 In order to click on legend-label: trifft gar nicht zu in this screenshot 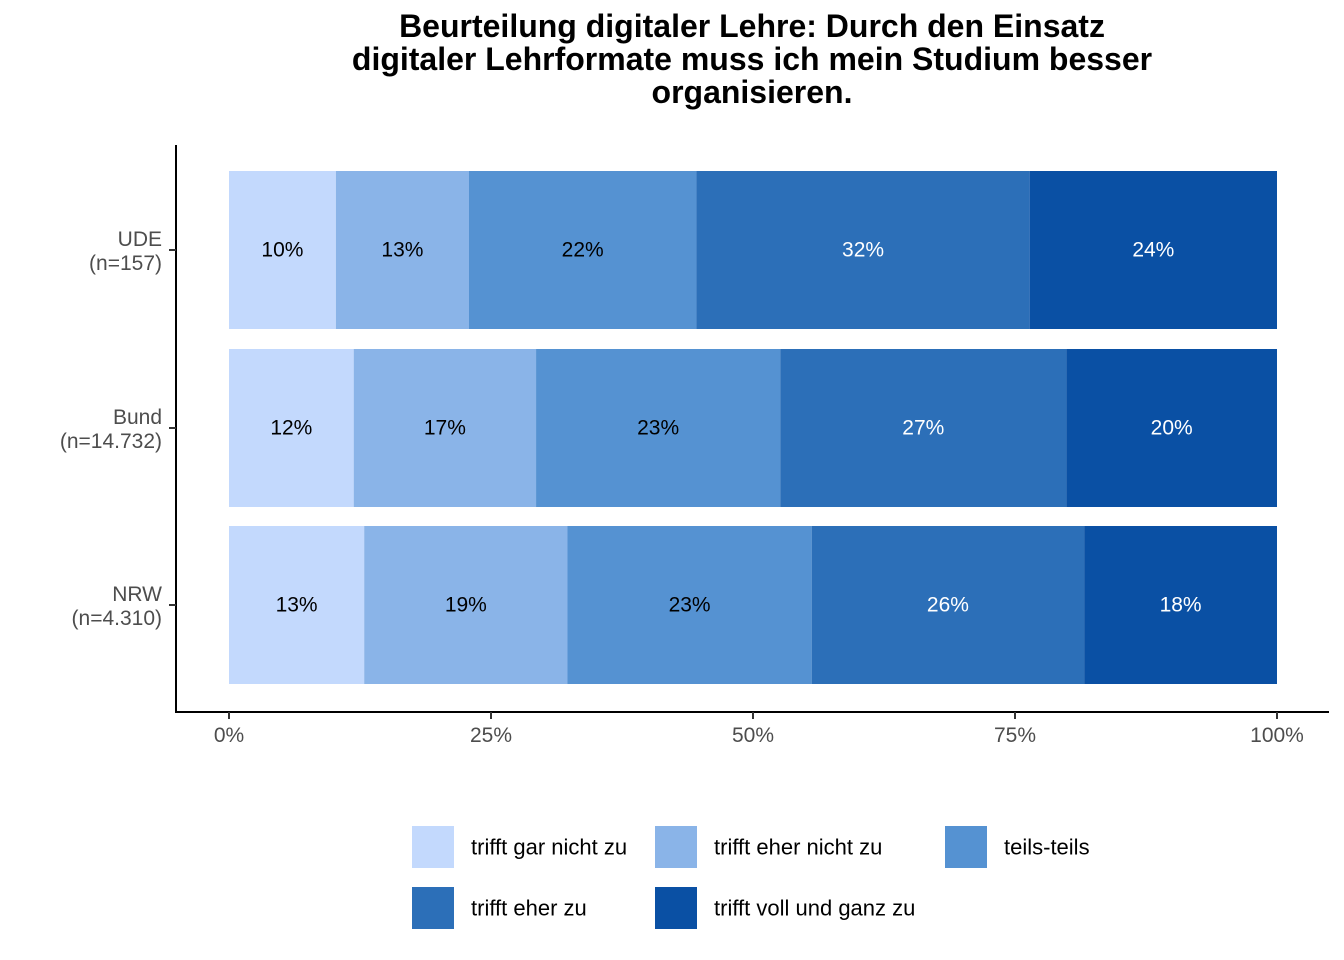, I will do `click(549, 847)`.